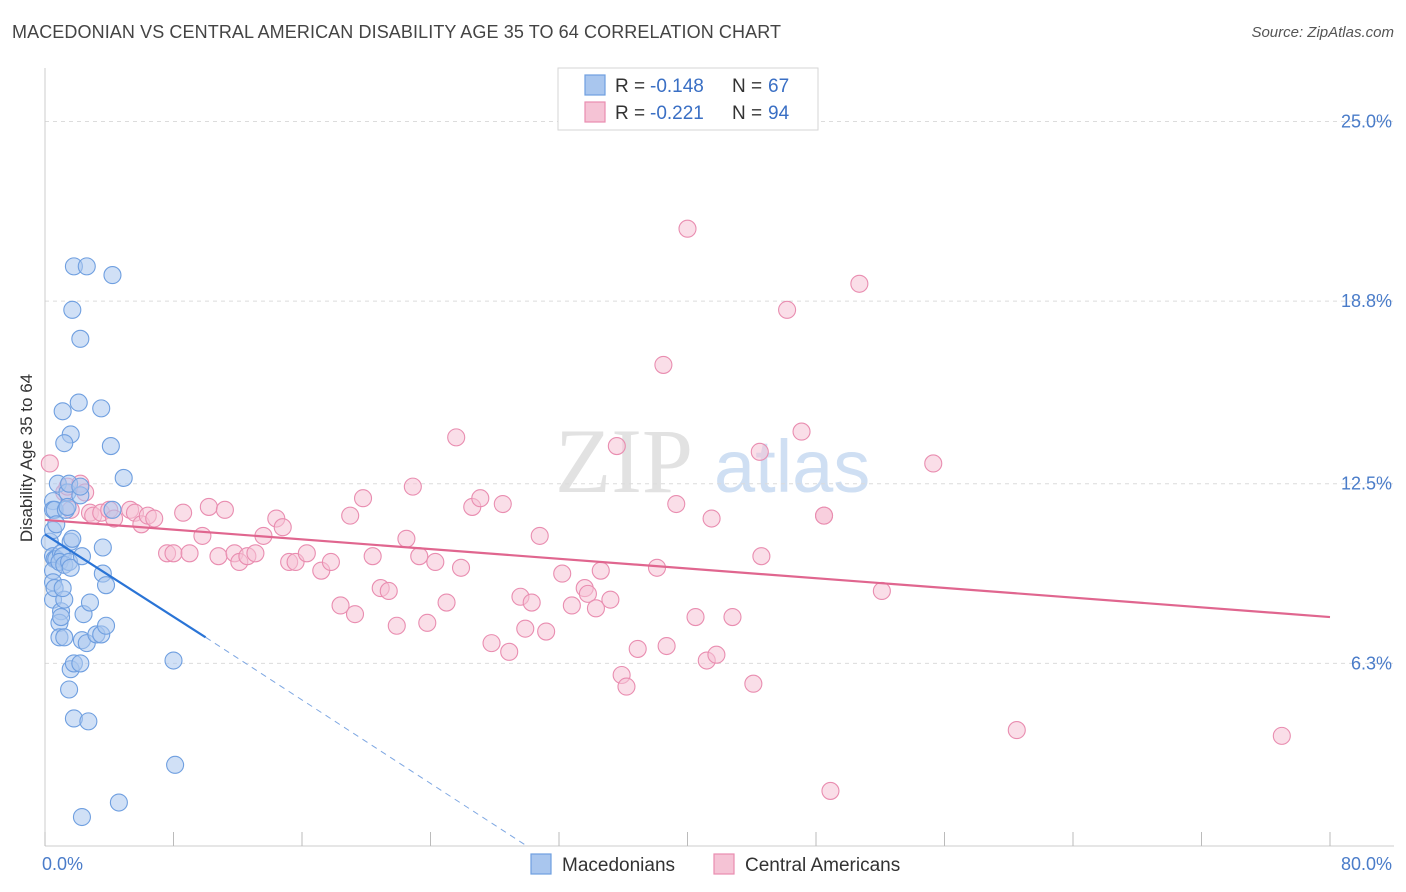  What do you see at coordinates (595, 112) in the screenshot?
I see `legend-swatch-central-americans` at bounding box center [595, 112].